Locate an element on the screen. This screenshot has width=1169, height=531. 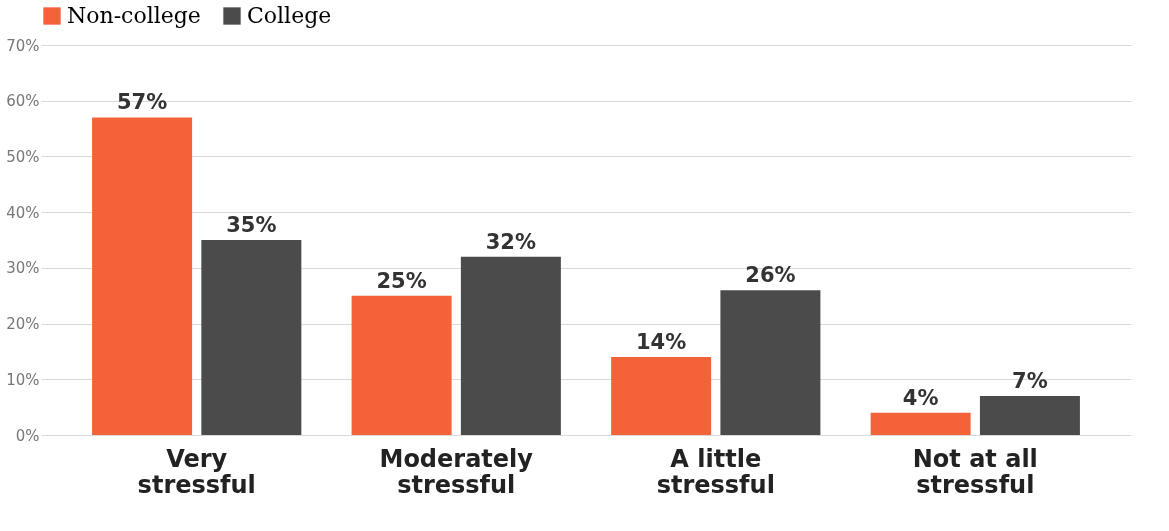
data-label: 35% is located at coordinates (251, 225).